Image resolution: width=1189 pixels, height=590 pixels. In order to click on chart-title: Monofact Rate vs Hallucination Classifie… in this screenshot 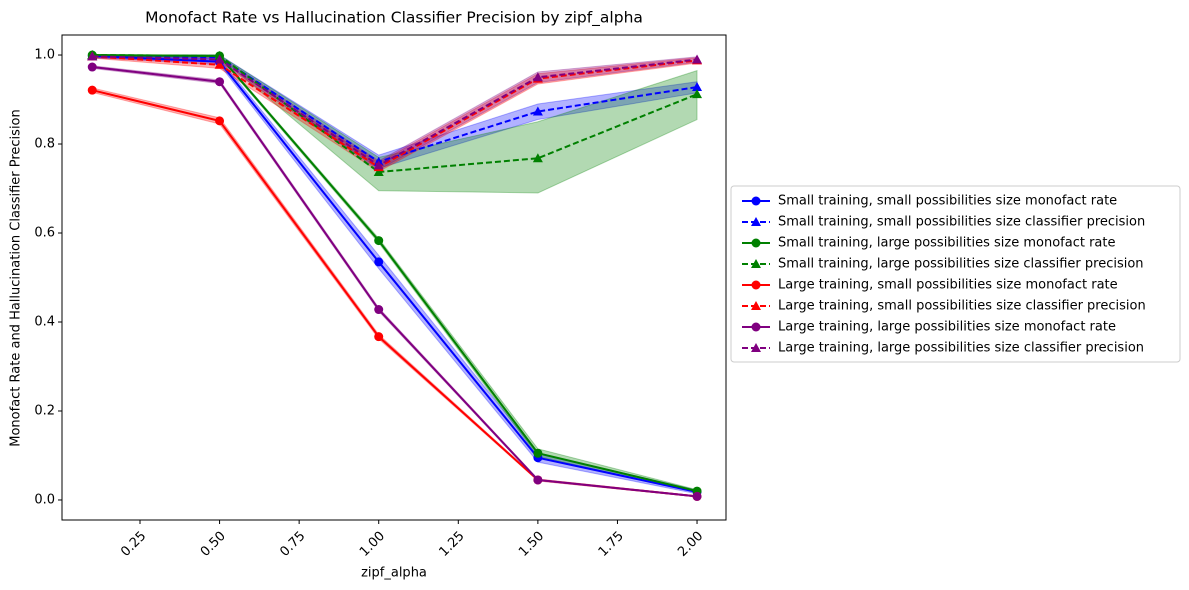, I will do `click(394, 18)`.